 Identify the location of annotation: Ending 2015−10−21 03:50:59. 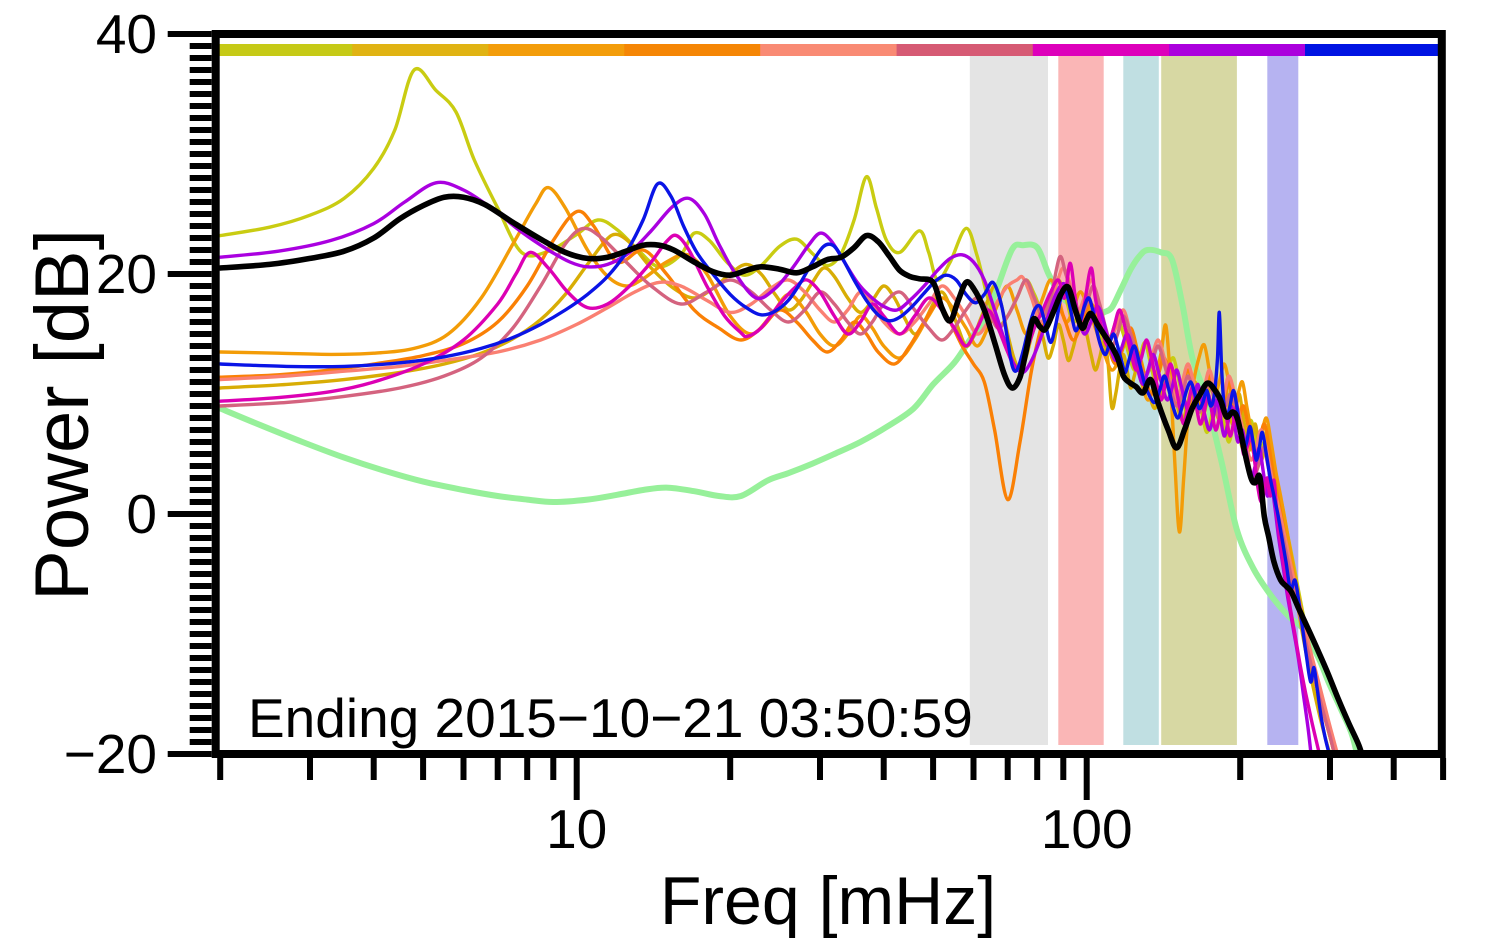
(610, 718).